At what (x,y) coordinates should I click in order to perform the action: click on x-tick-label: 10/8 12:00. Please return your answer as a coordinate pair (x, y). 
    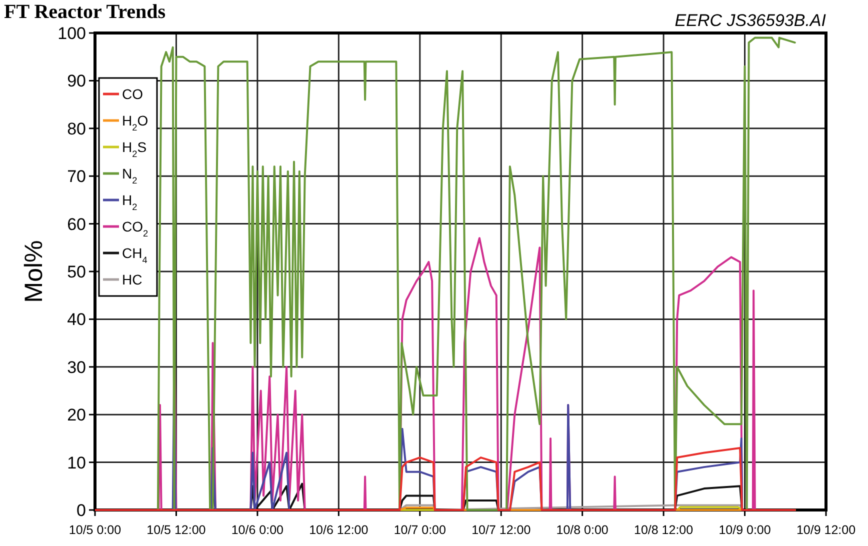
    Looking at the image, I should click on (664, 530).